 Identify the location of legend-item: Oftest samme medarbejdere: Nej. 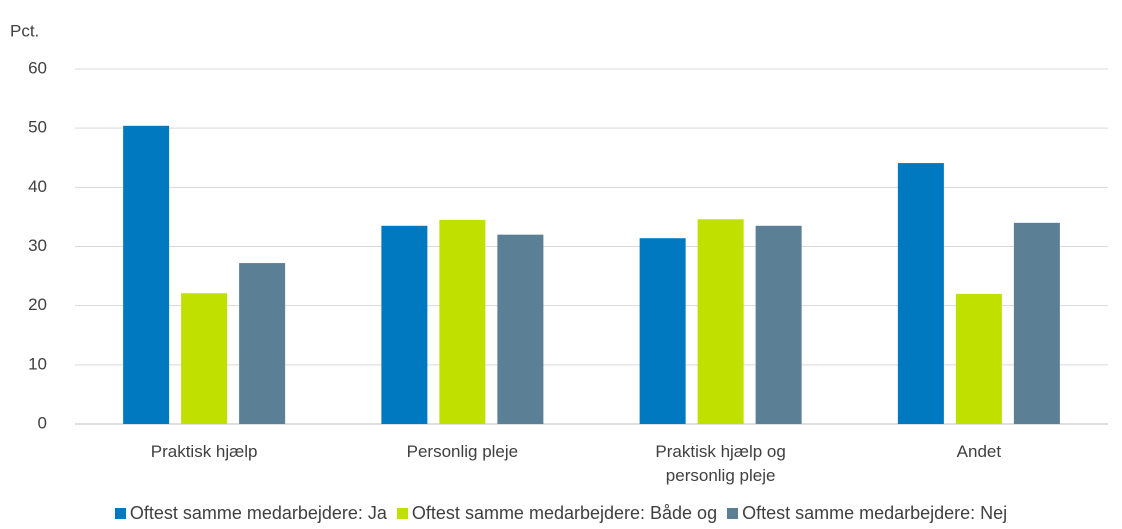
(867, 513).